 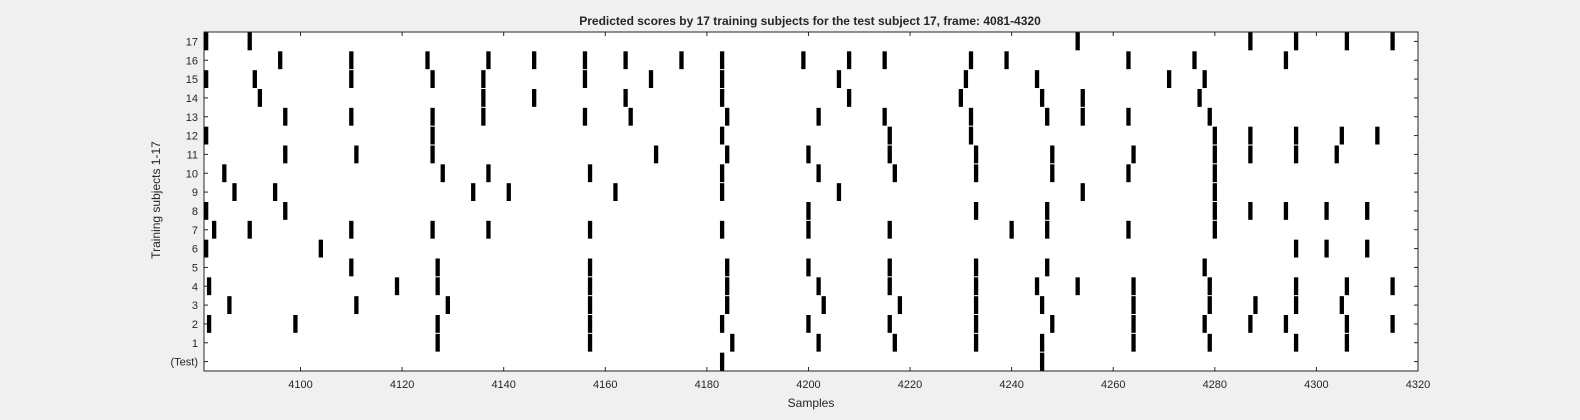 What do you see at coordinates (1011, 385) in the screenshot?
I see `x-tick-label: 4240` at bounding box center [1011, 385].